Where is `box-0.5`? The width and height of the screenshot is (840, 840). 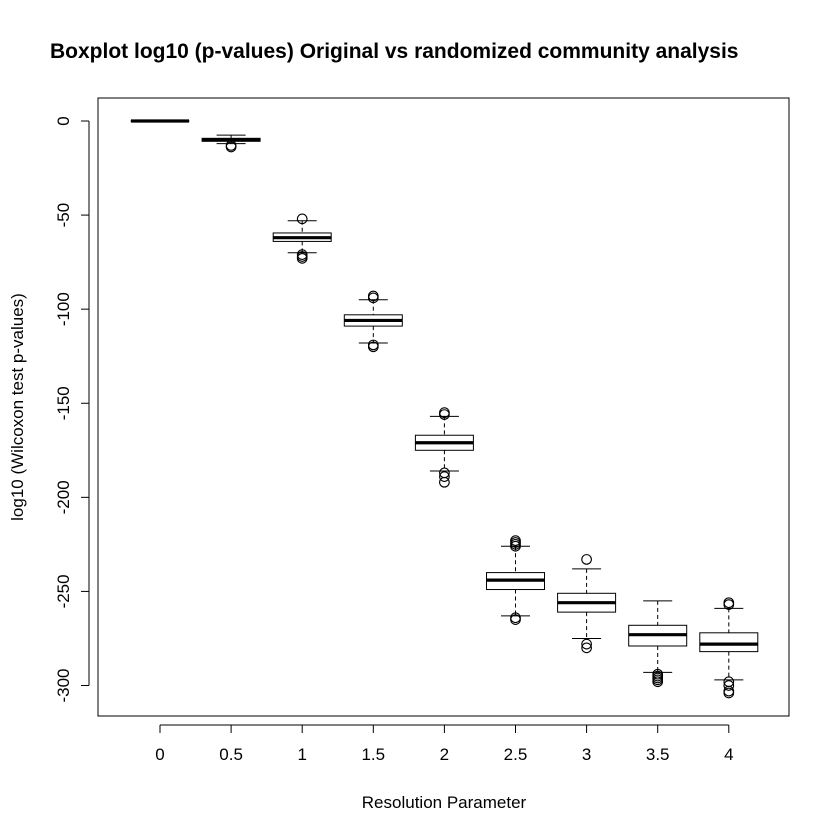
box-0.5 is located at coordinates (231, 143).